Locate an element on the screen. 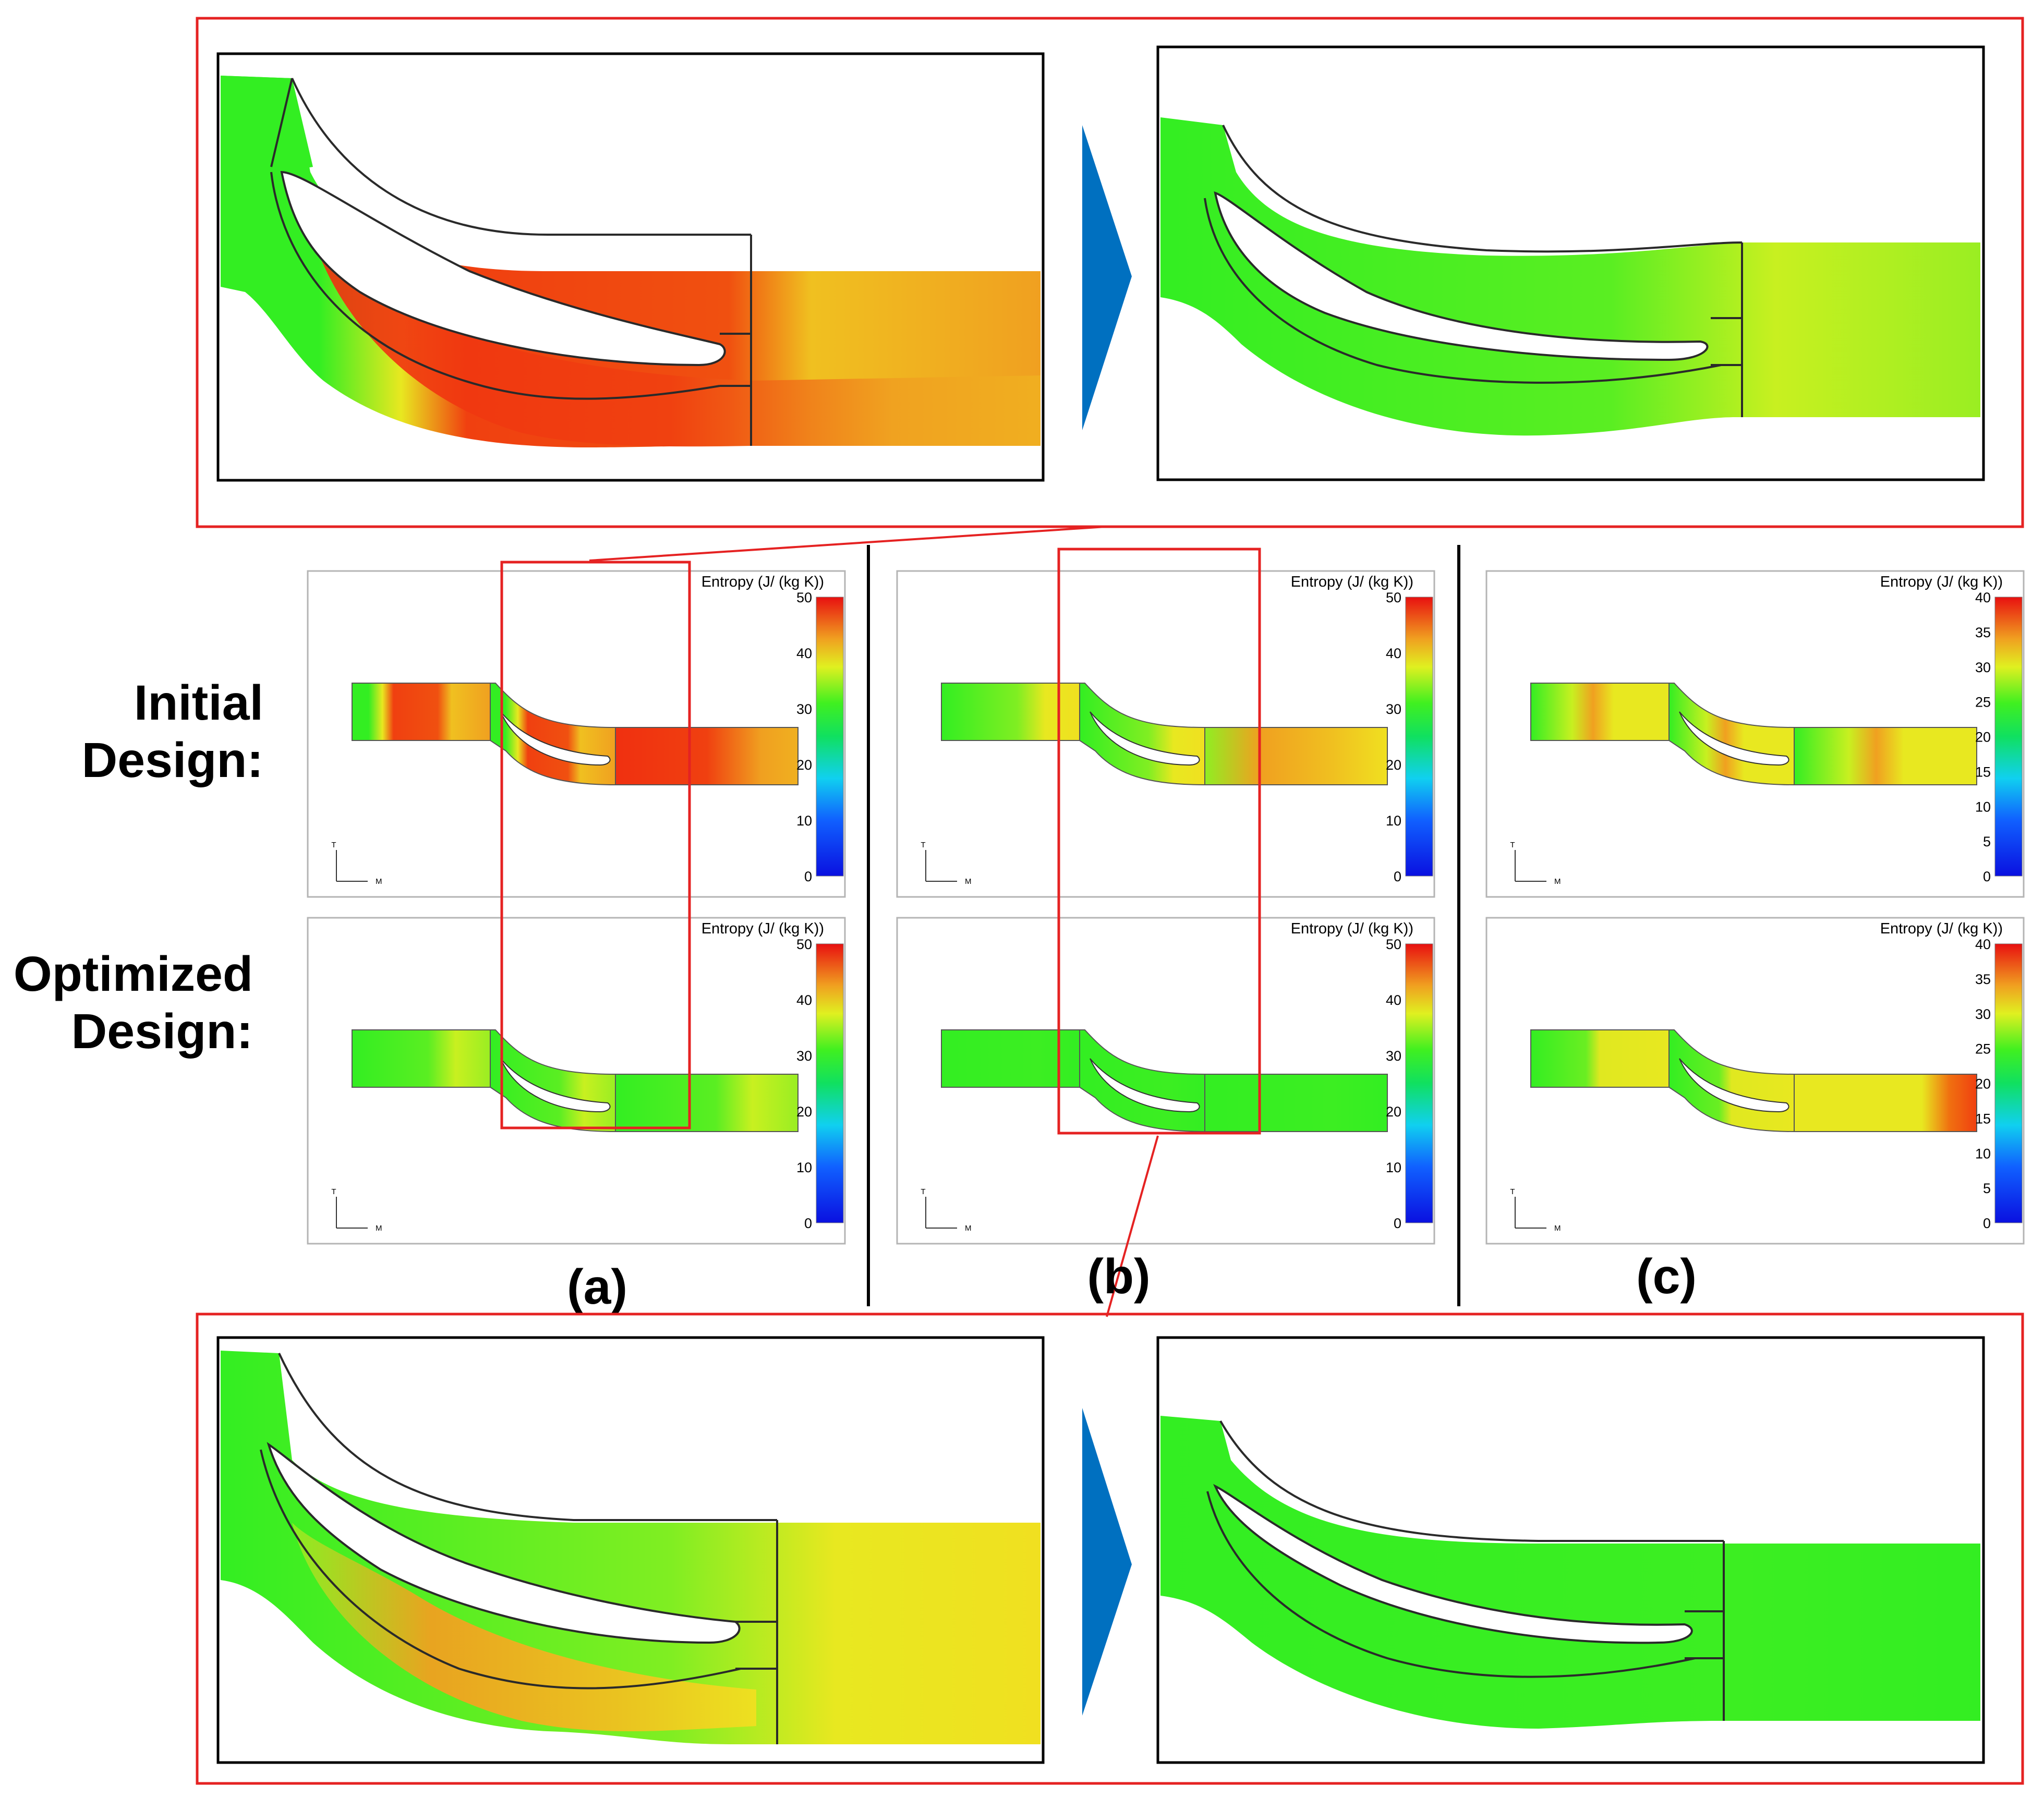 The width and height of the screenshot is (2044, 1798). axis-m-a-initial: M is located at coordinates (379, 881).